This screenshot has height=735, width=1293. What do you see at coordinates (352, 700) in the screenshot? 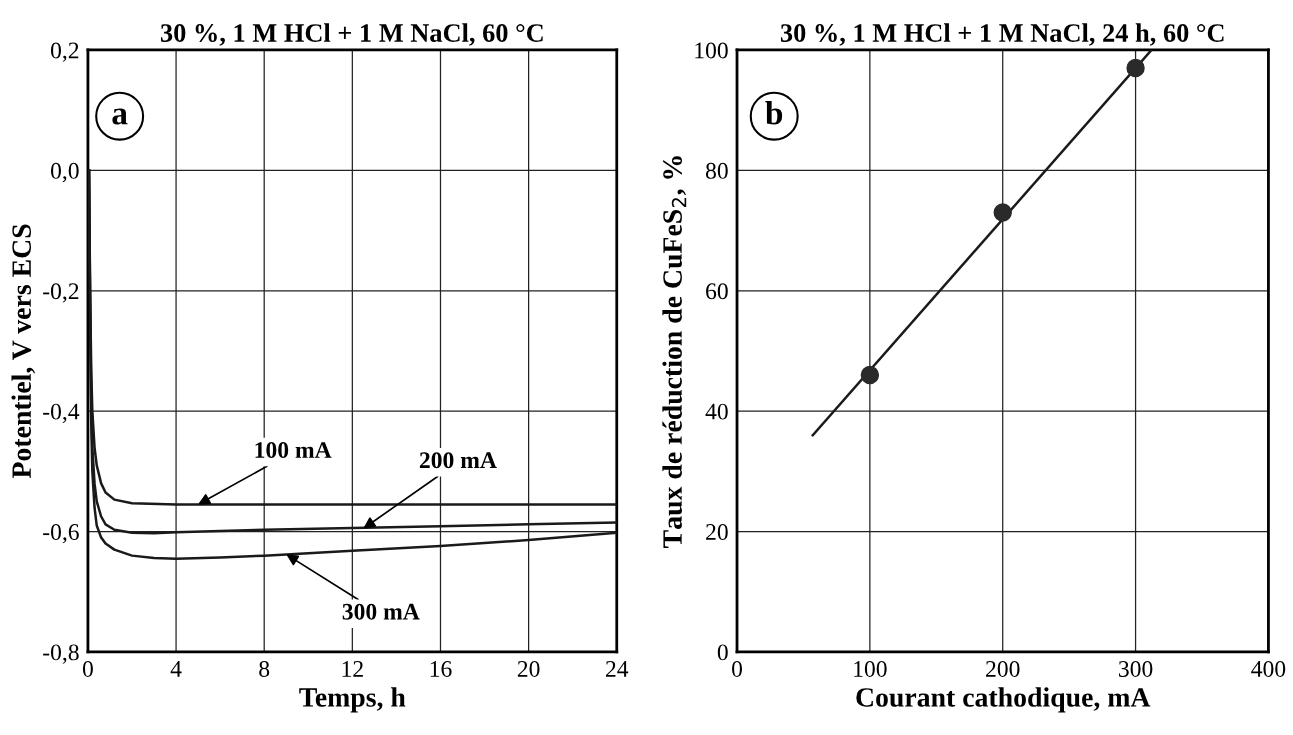
I see `x-axis-title: Temps, h` at bounding box center [352, 700].